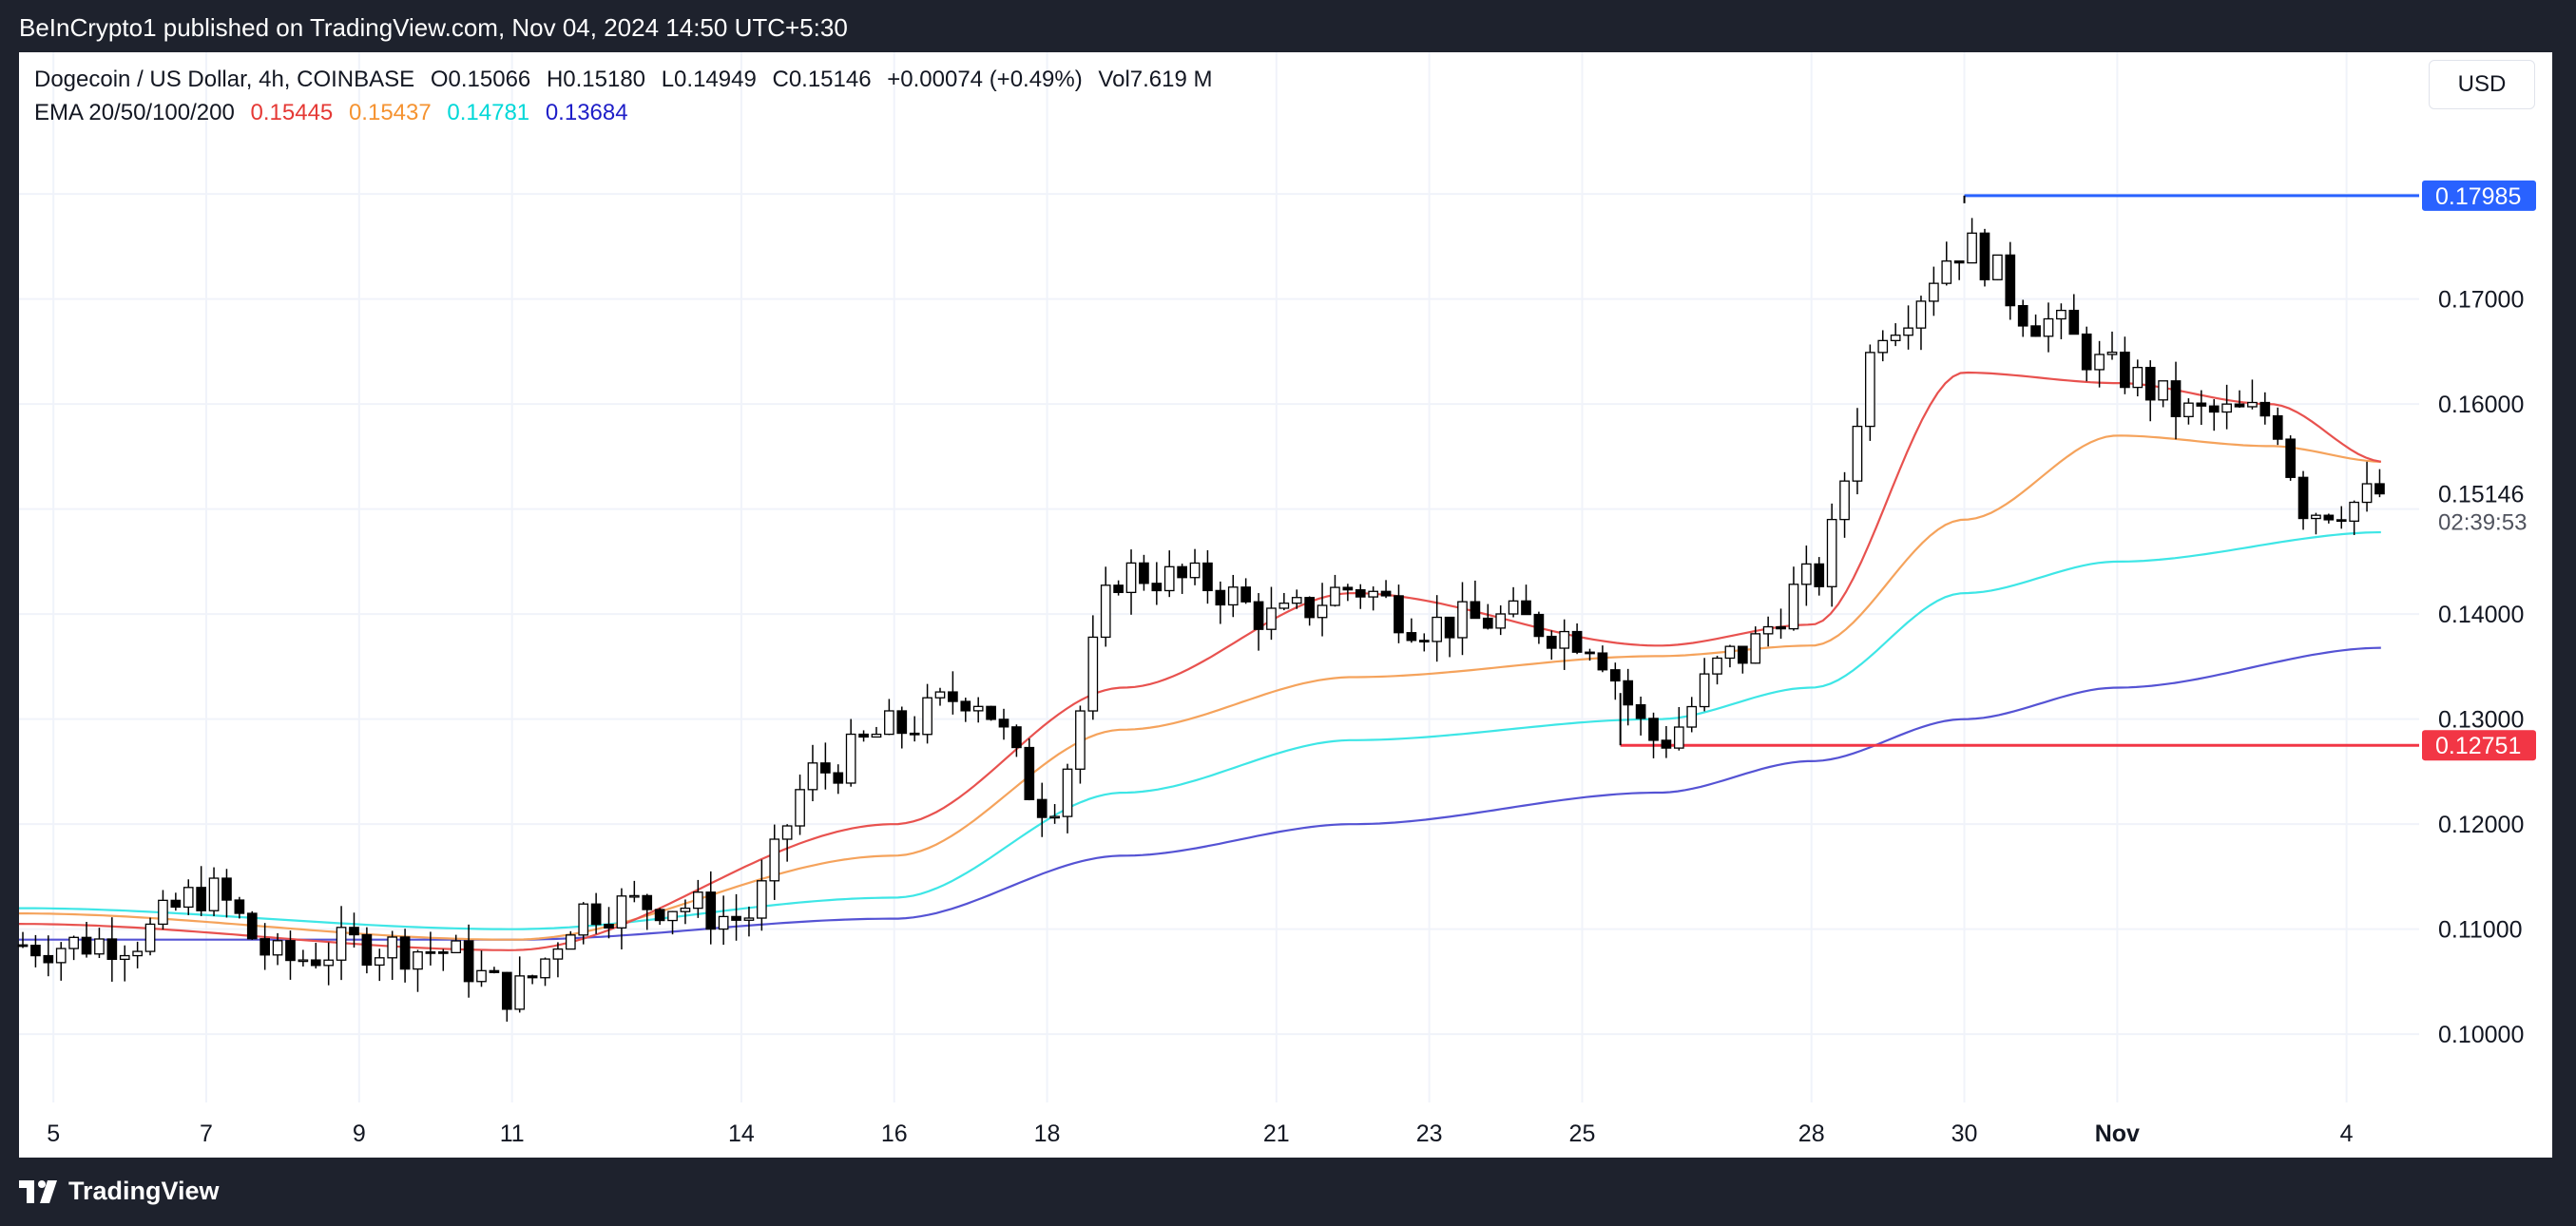  I want to click on ohlc-close: C0.15146, so click(822, 79).